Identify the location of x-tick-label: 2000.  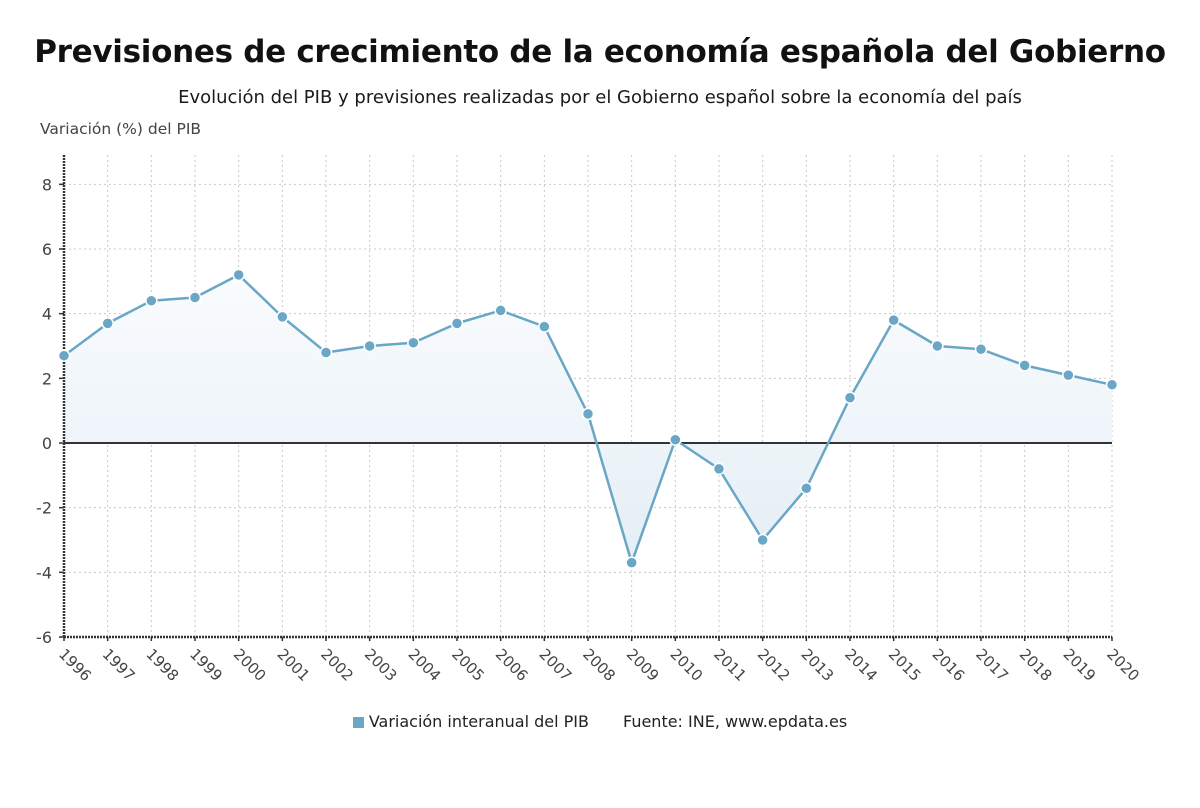
(250, 665).